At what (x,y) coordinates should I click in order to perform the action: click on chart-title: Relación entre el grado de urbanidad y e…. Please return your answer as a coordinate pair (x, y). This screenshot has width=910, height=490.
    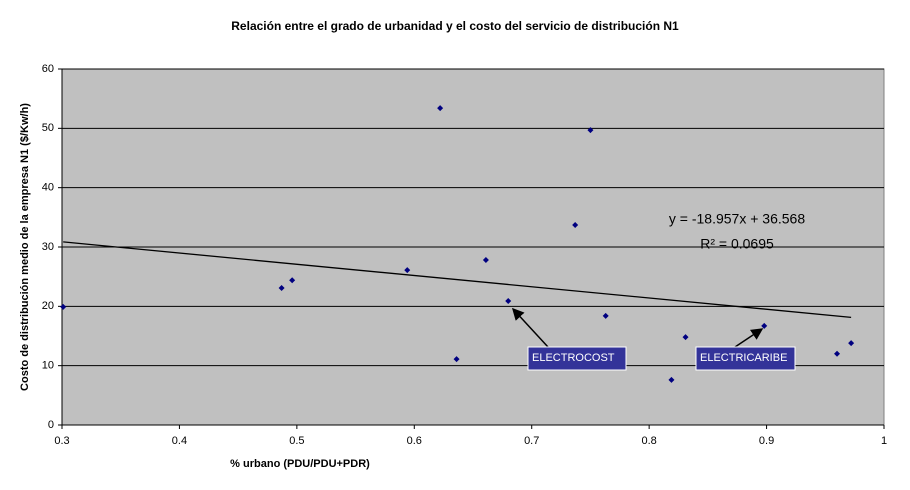
    Looking at the image, I should click on (455, 26).